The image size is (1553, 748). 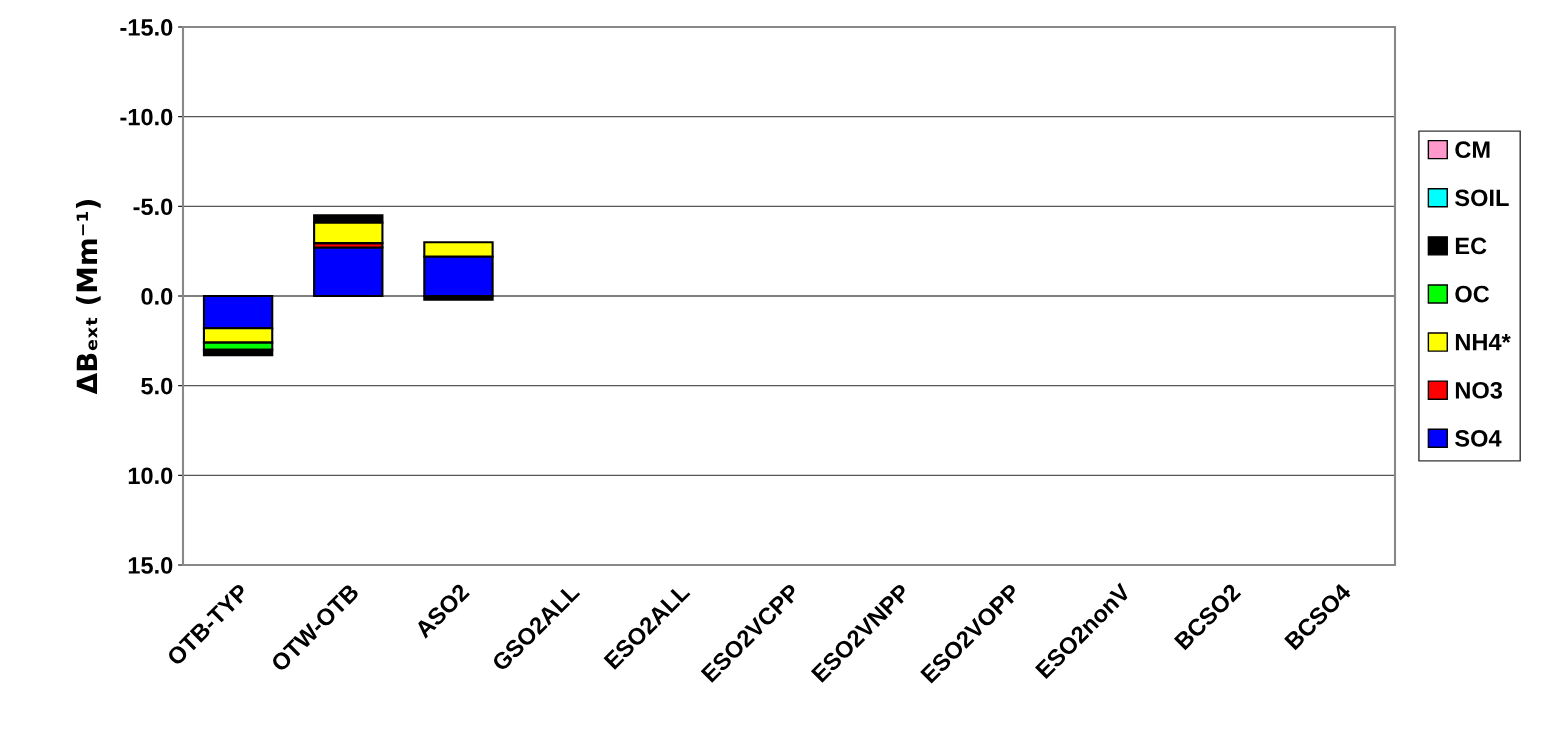 What do you see at coordinates (1472, 150) in the screenshot?
I see `legend-label: CM` at bounding box center [1472, 150].